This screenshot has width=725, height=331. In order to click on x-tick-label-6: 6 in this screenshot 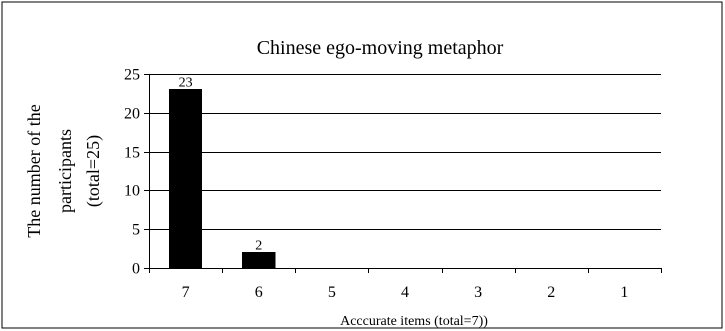, I will do `click(259, 292)`.